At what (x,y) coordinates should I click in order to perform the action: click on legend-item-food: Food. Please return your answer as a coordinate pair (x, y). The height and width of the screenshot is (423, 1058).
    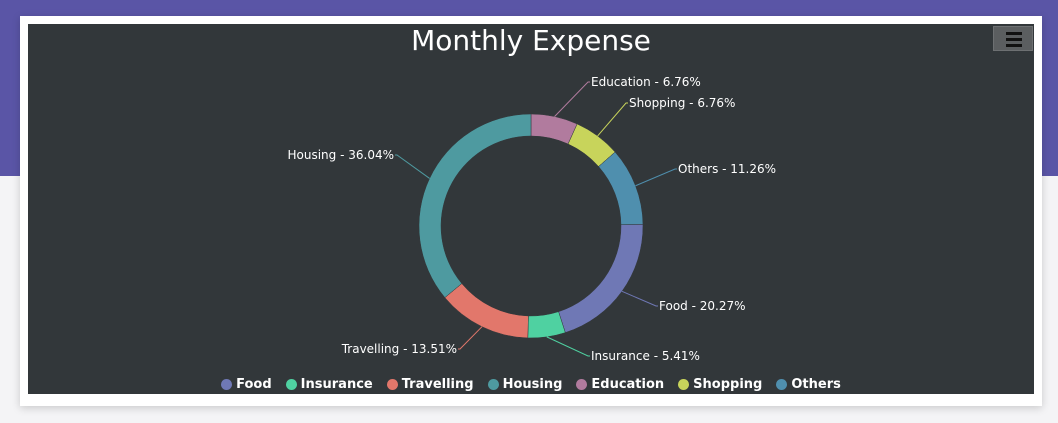
    Looking at the image, I should click on (246, 384).